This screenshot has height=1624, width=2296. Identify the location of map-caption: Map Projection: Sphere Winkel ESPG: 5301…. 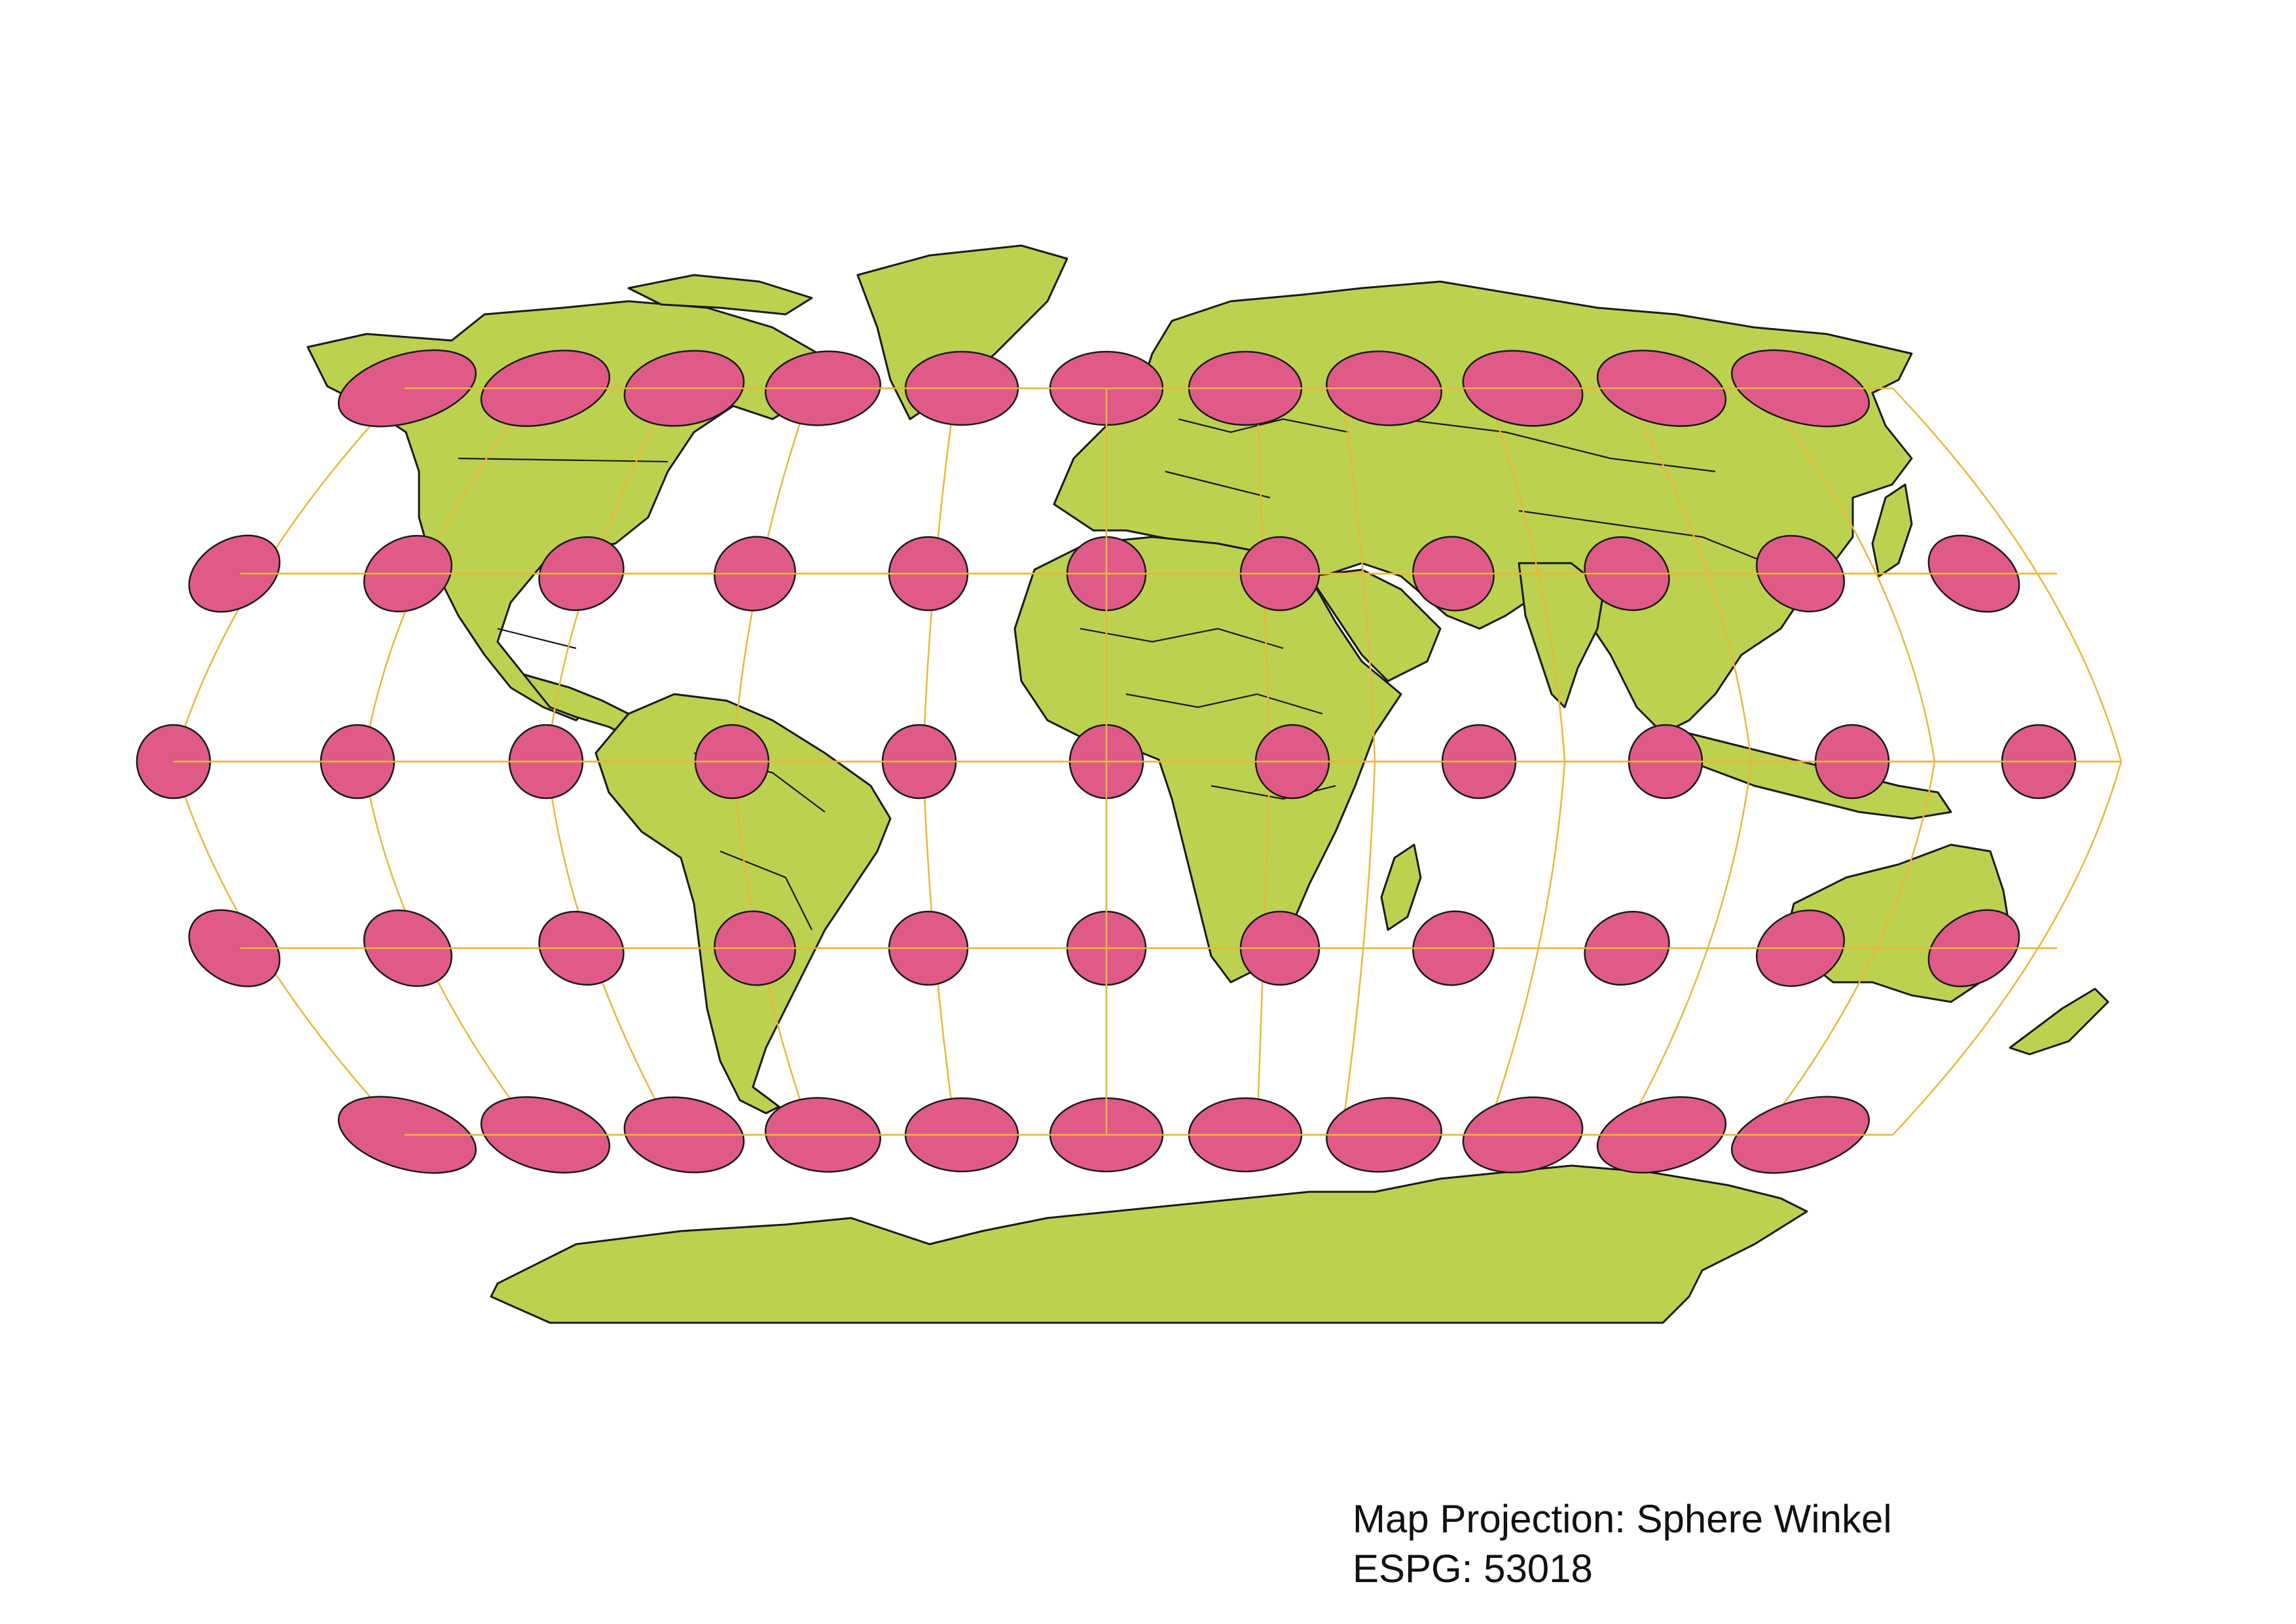
(1622, 1544).